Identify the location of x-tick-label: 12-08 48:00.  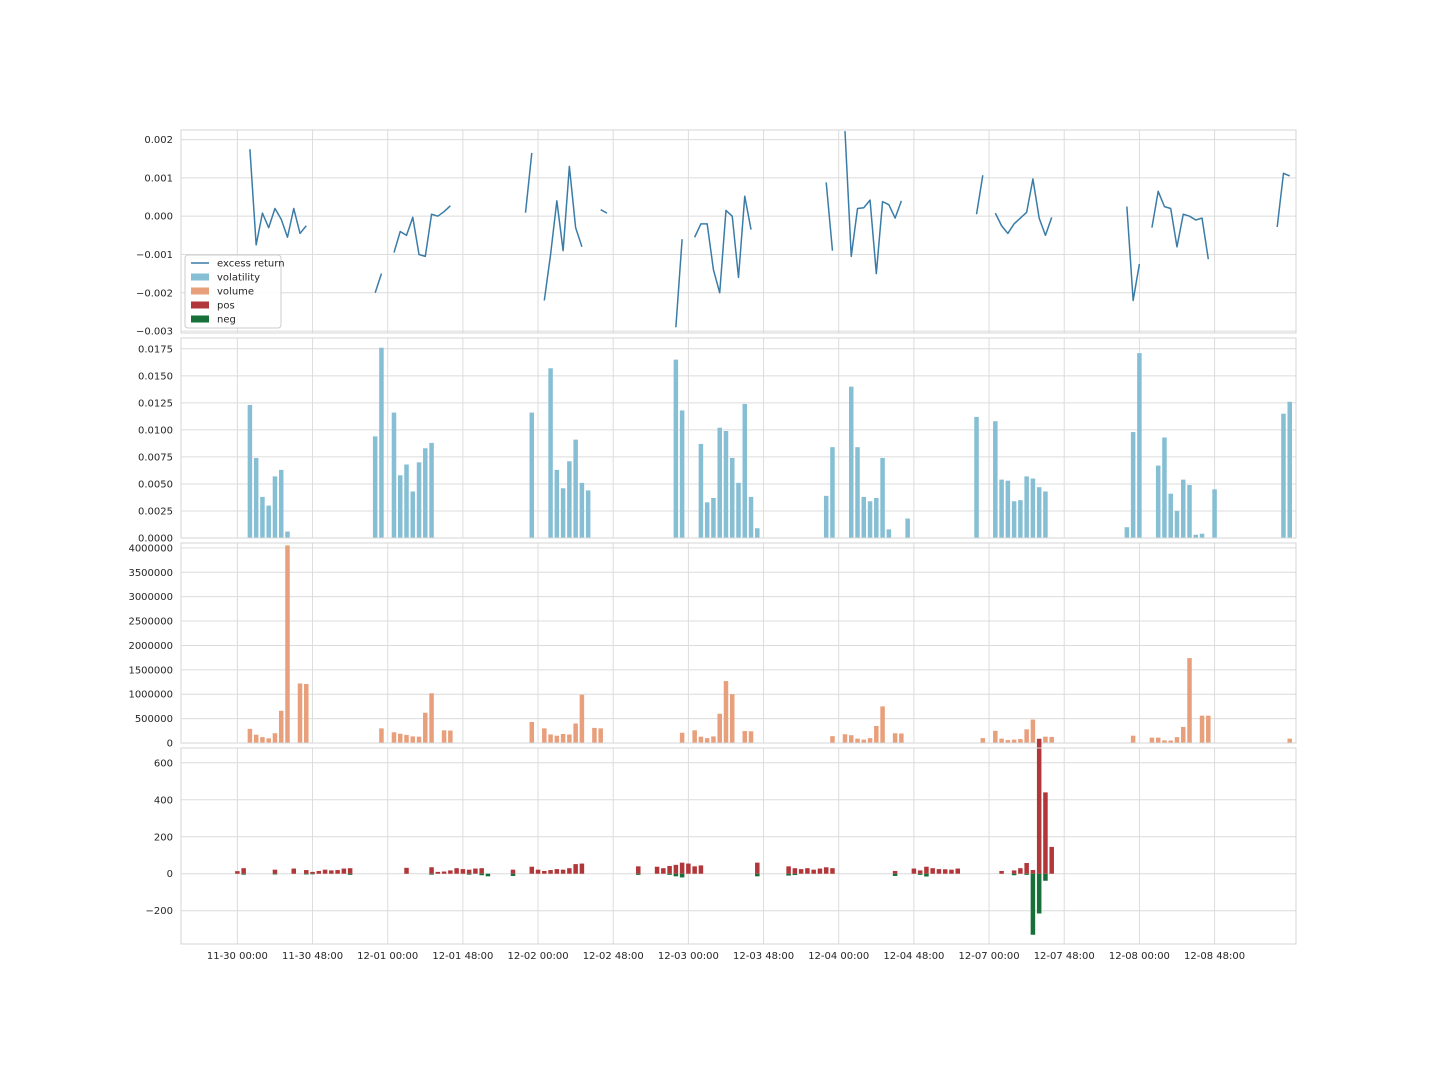
(1214, 956).